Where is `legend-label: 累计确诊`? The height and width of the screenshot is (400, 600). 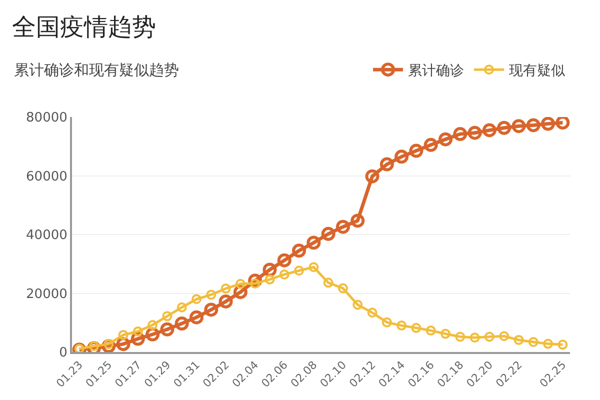 legend-label: 累计确诊 is located at coordinates (436, 71).